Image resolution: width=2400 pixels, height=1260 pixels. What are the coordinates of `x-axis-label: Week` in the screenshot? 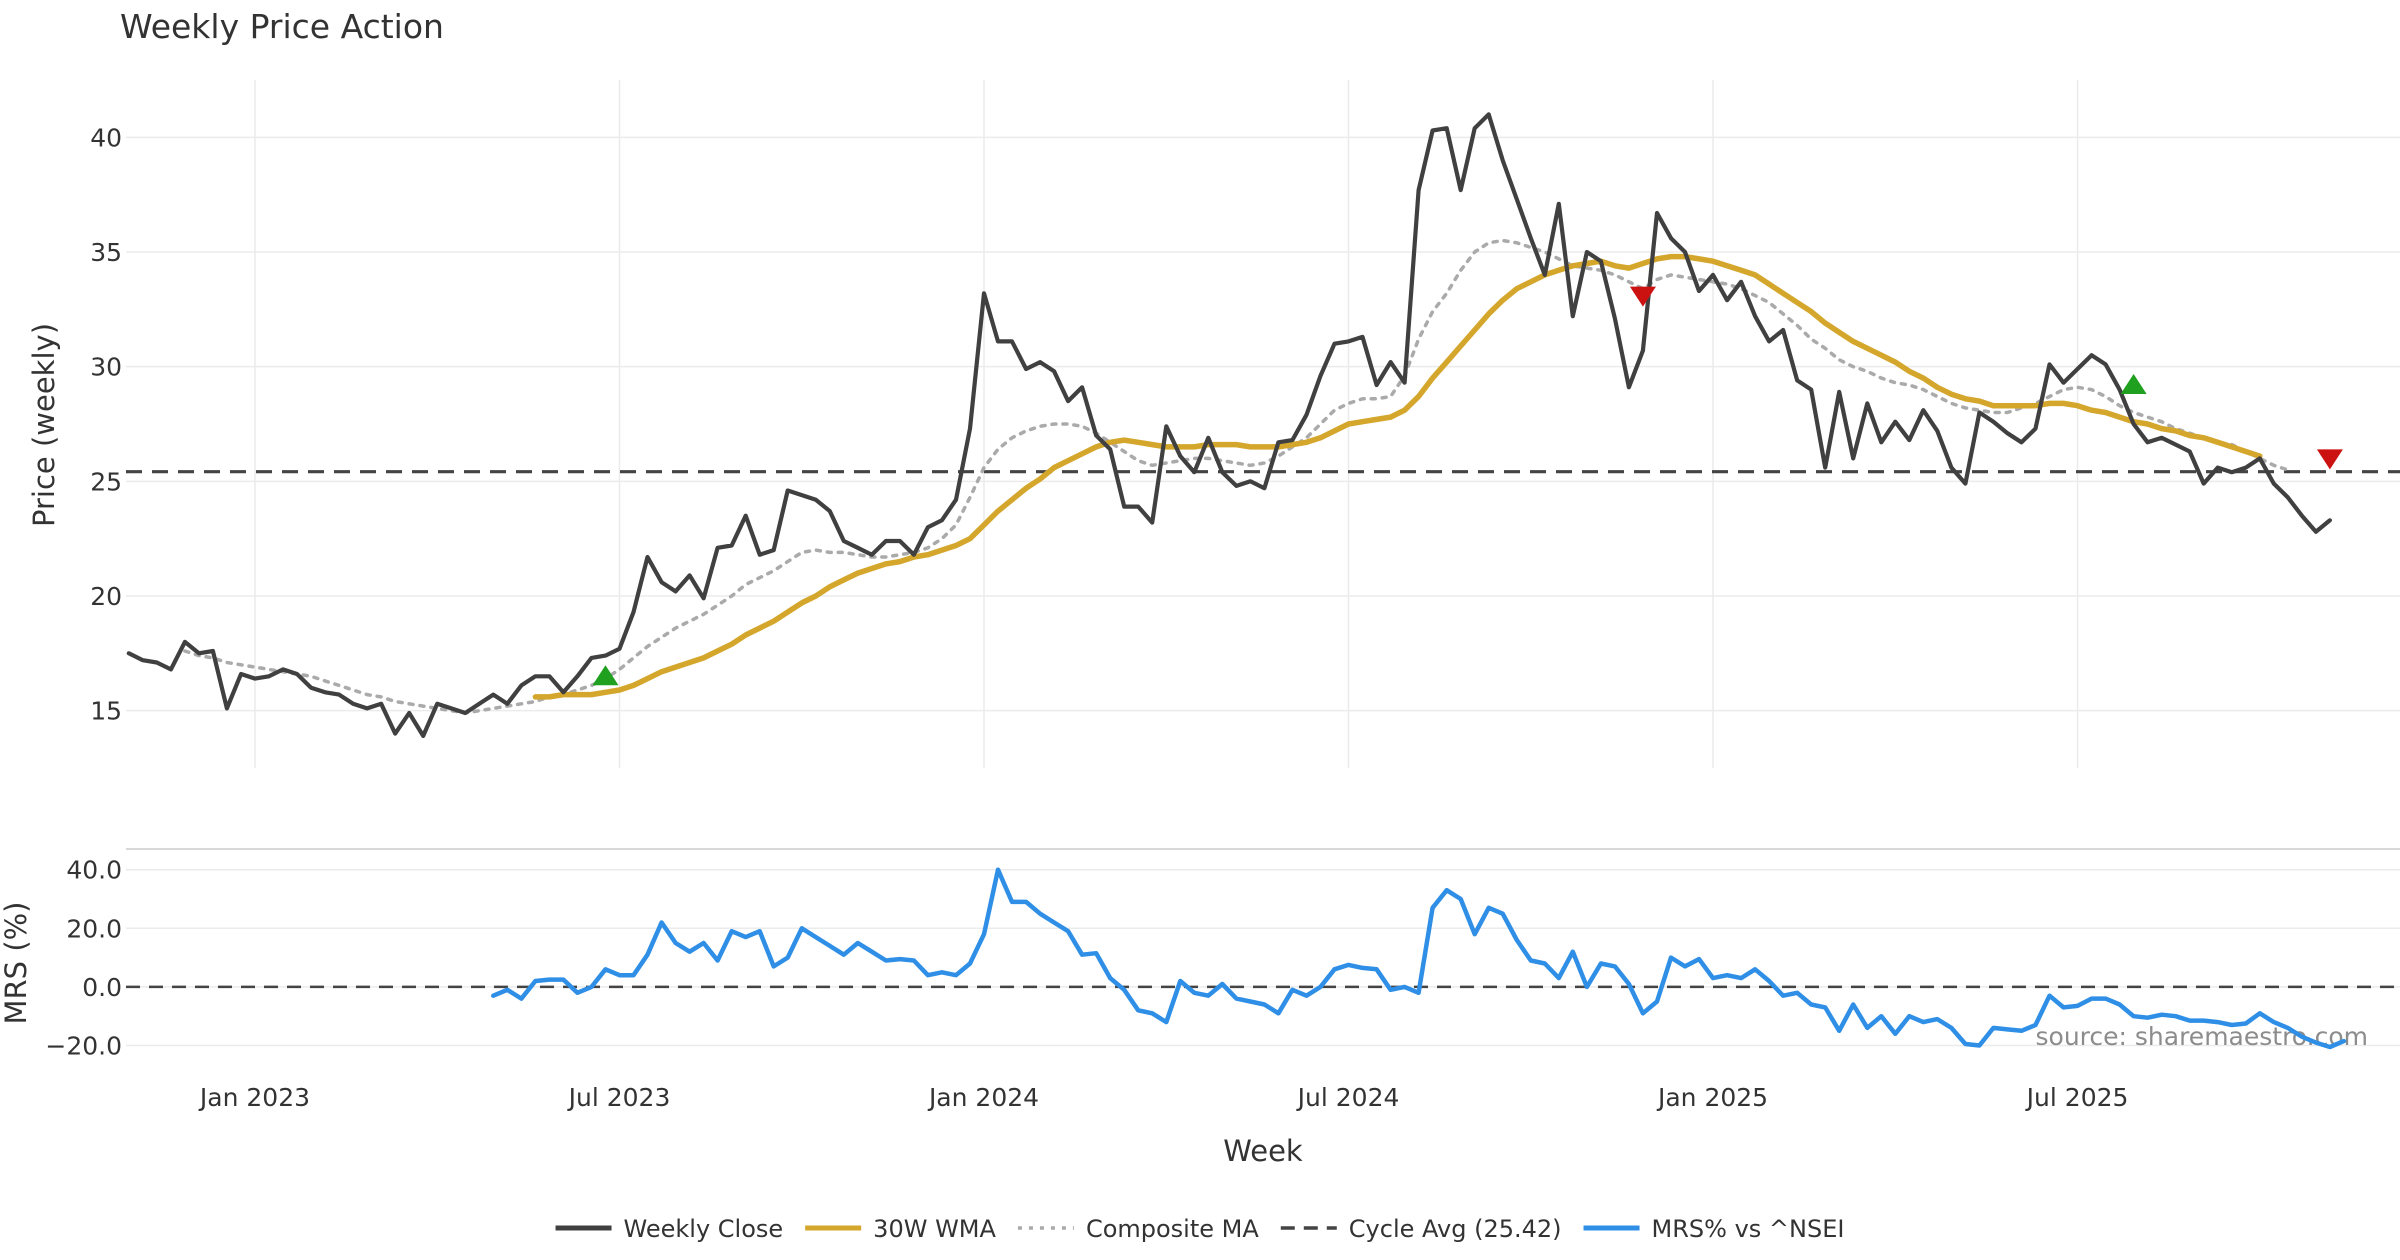 It's located at (1263, 1151).